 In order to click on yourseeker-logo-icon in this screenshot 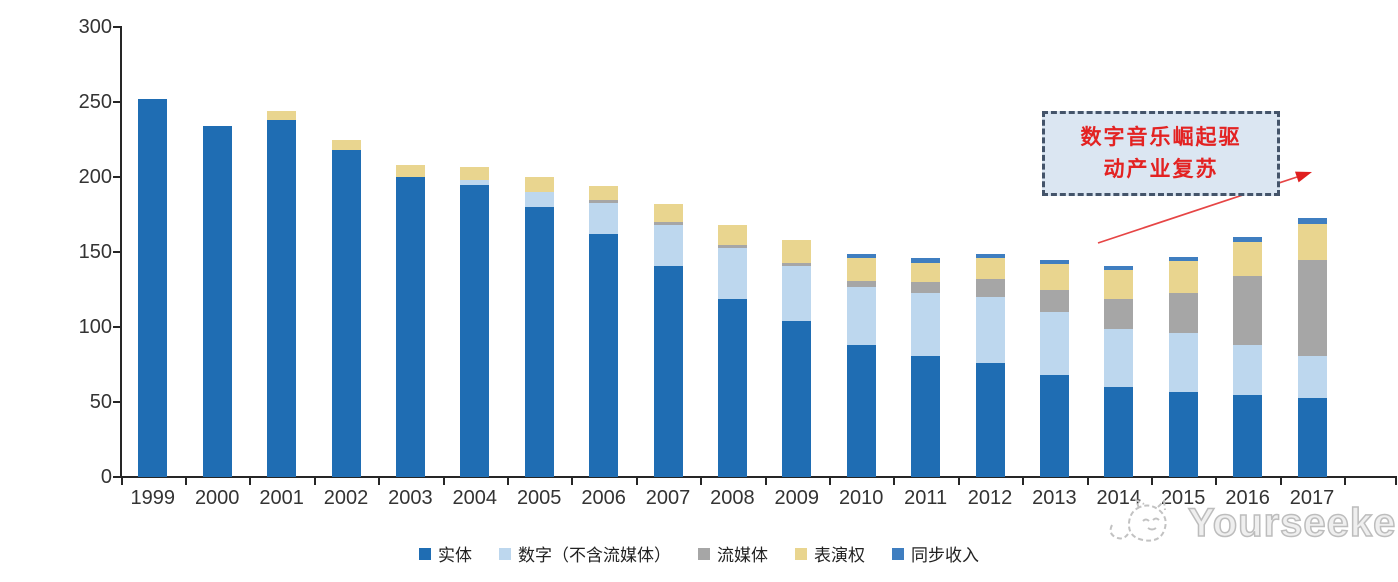, I will do `click(1138, 519)`.